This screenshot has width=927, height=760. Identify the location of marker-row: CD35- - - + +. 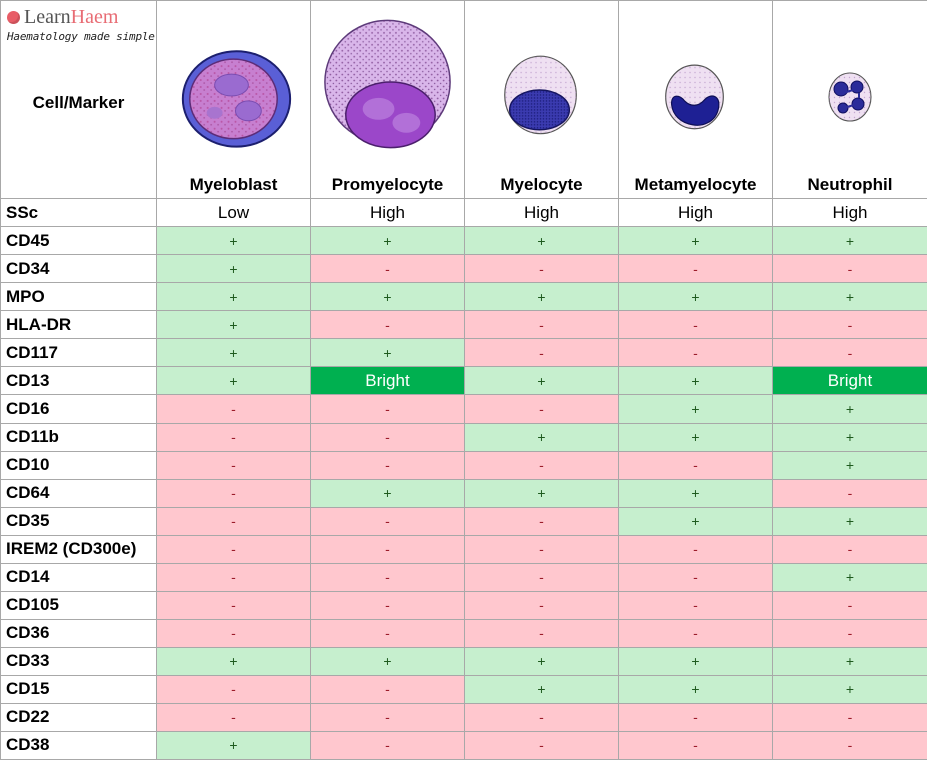
(463, 521).